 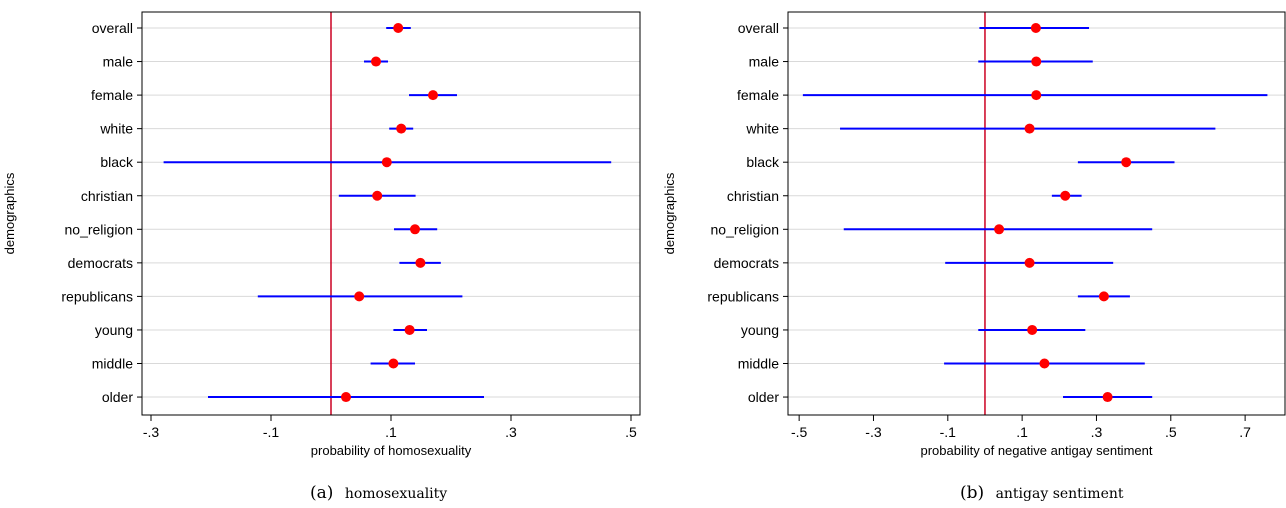 What do you see at coordinates (391, 450) in the screenshot?
I see `x-axis-title: probability of homosexuality` at bounding box center [391, 450].